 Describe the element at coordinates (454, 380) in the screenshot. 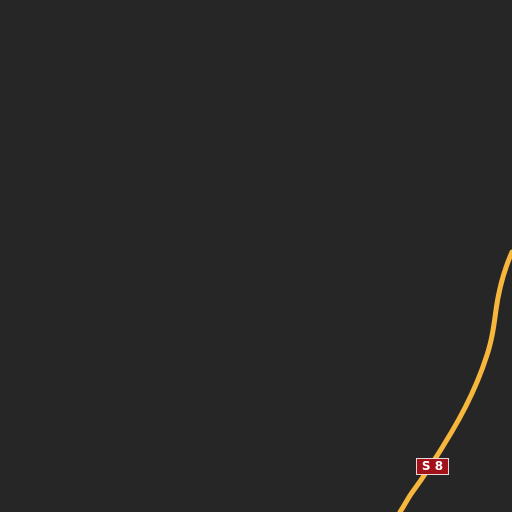

I see `road-s8-line` at that location.